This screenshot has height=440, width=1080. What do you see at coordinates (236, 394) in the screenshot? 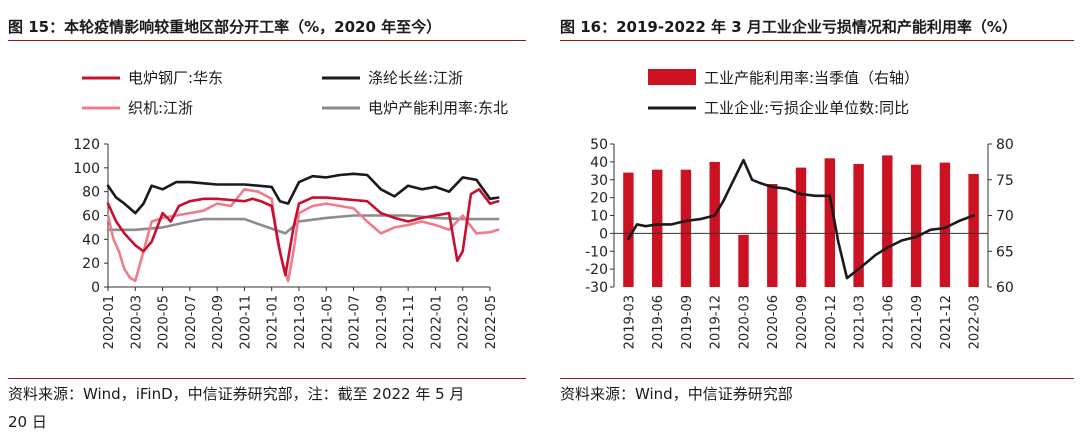
I see `left-source-line1: 资料来源：Wind，iFinD，中信证券研究部，注：截至 2022 年 5 月` at bounding box center [236, 394].